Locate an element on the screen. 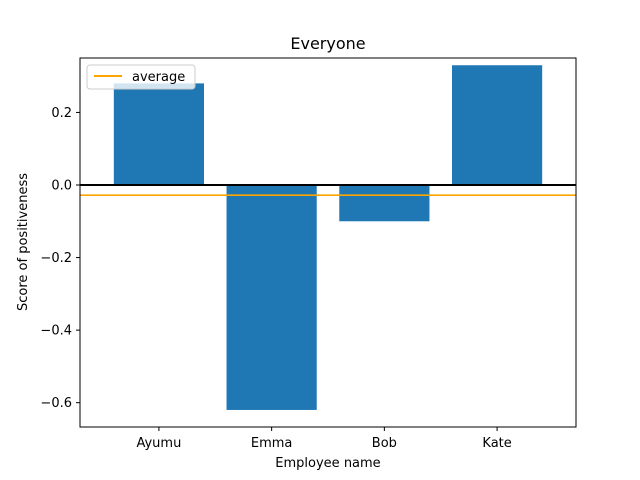  x-tick-label: Emma is located at coordinates (272, 443).